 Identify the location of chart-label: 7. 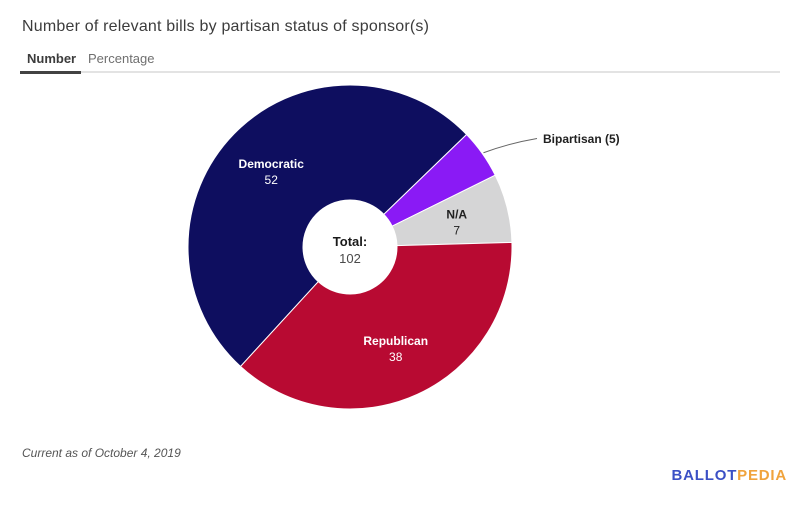
(456, 230).